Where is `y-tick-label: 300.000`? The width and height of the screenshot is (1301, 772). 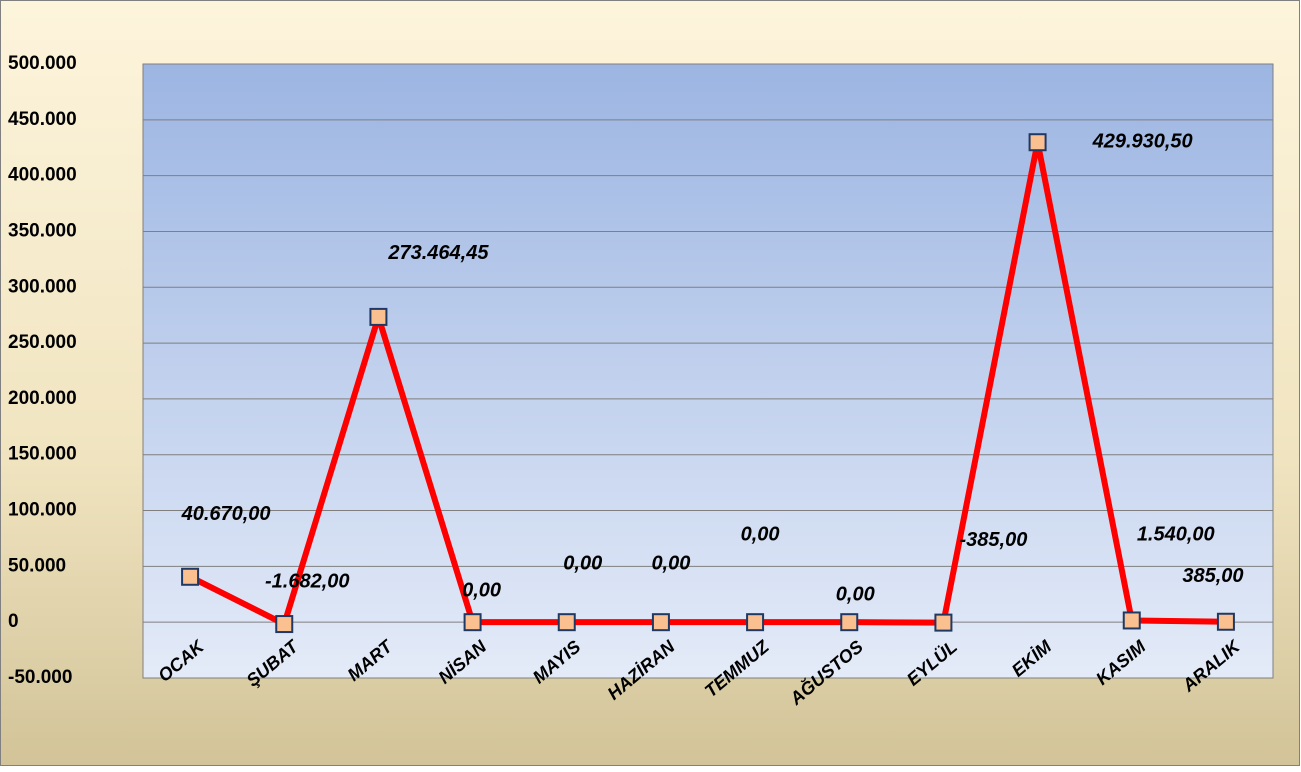
y-tick-label: 300.000 is located at coordinates (42, 286).